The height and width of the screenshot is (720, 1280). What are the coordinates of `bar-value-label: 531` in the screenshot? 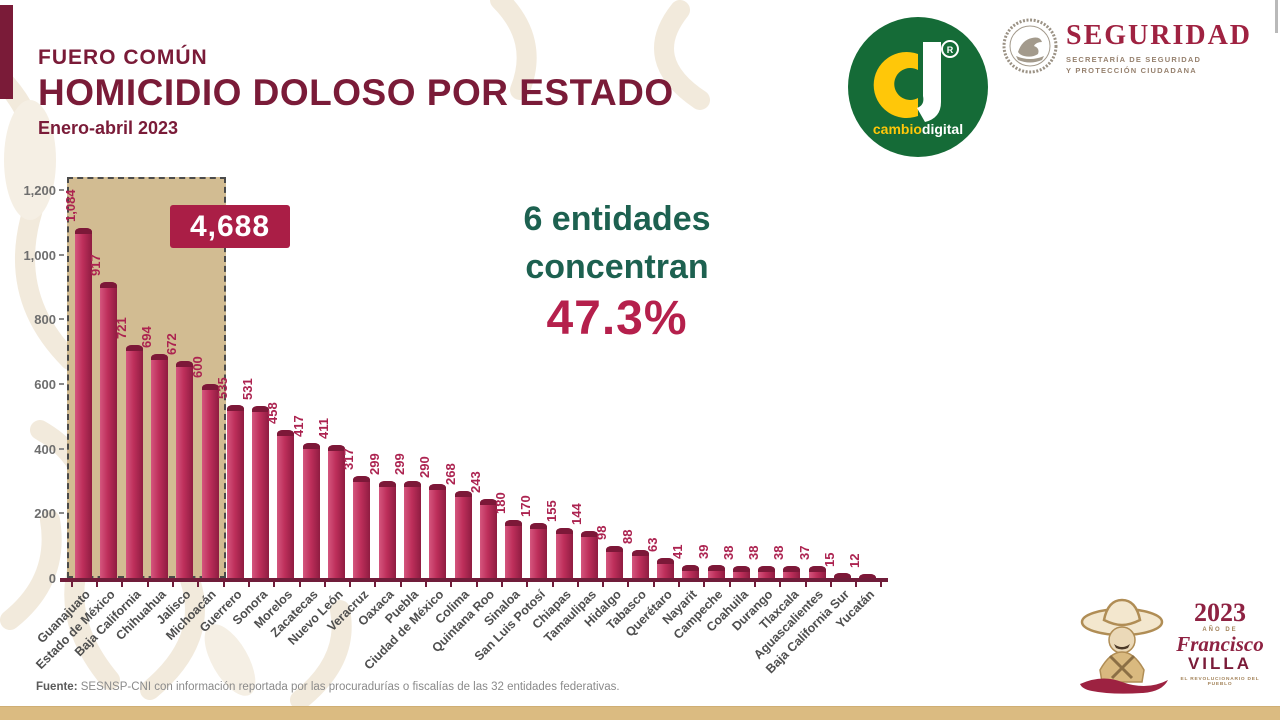 It's located at (248, 389).